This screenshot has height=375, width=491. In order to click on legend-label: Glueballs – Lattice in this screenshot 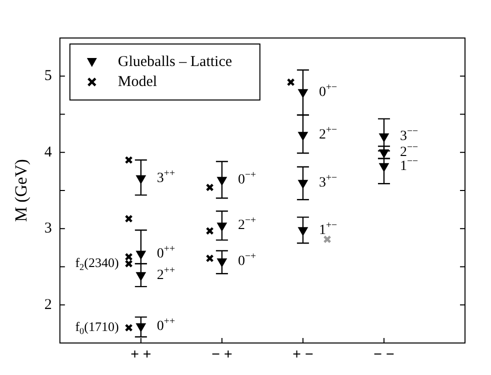, I will do `click(175, 62)`.